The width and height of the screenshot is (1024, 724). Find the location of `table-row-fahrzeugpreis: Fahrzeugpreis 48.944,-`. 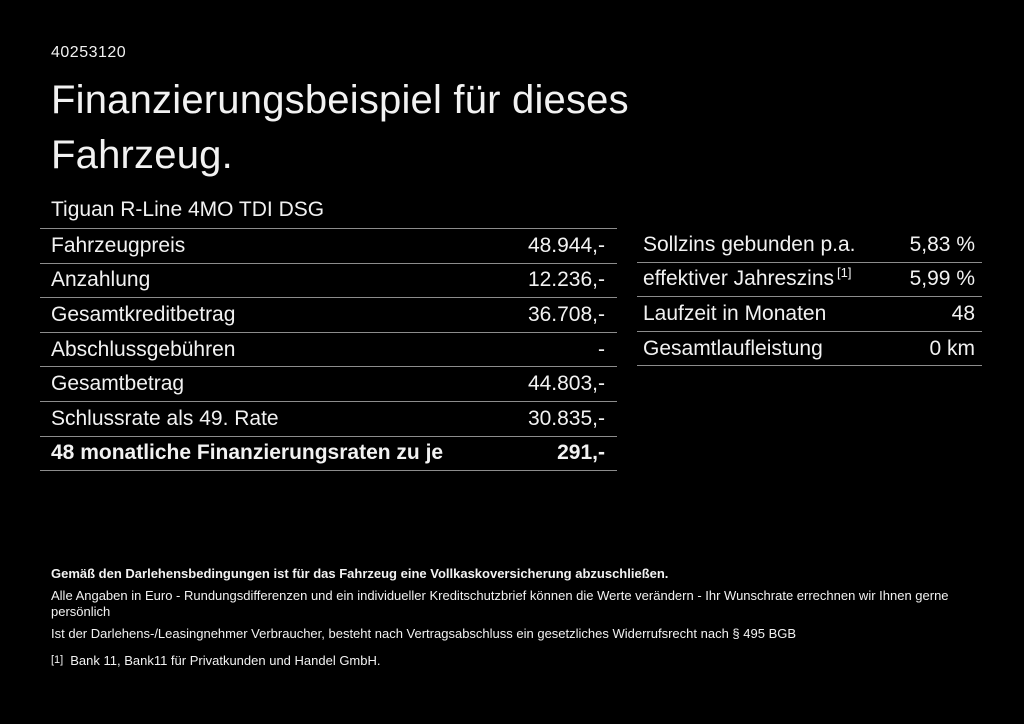

table-row-fahrzeugpreis: Fahrzeugpreis 48.944,- is located at coordinates (328, 246).